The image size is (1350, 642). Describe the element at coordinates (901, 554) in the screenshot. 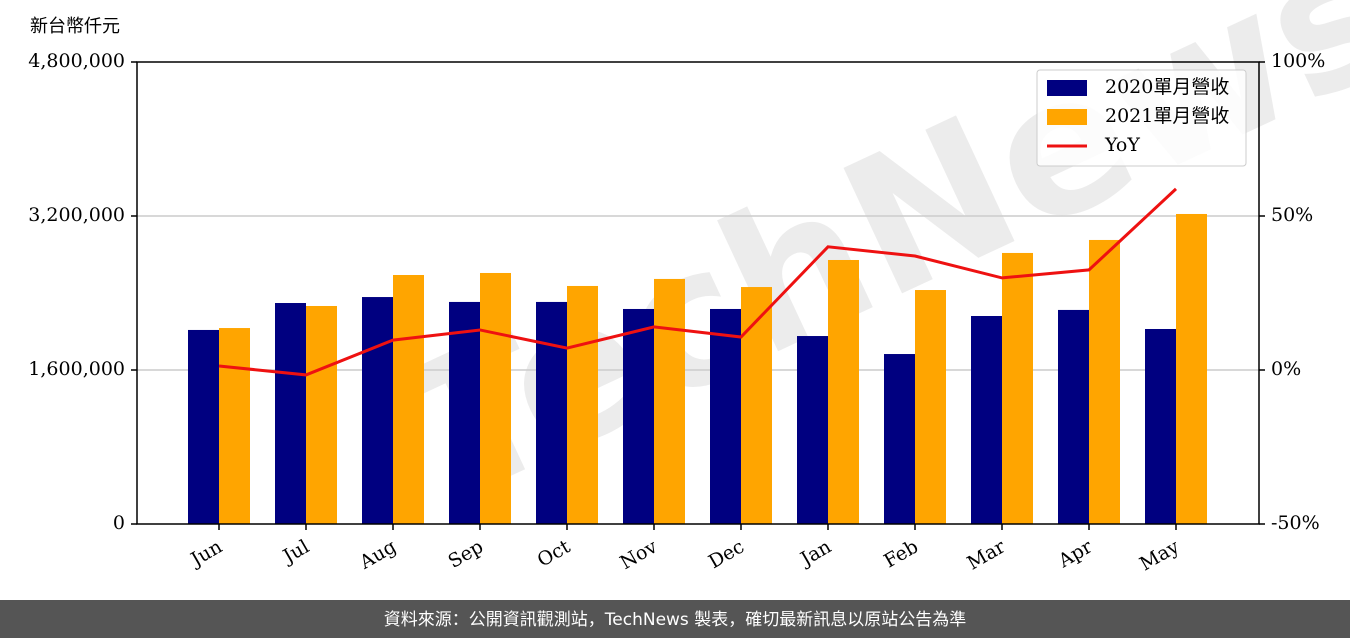

I see `x-tick-label: Feb` at that location.